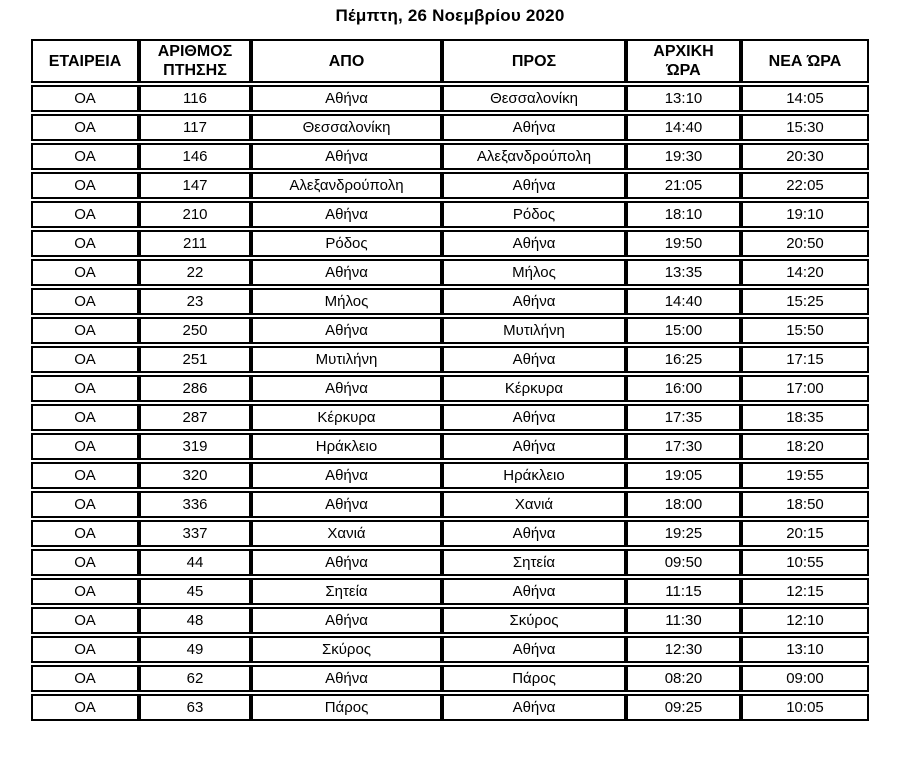 Image resolution: width=900 pixels, height=758 pixels. I want to click on table-row: ΟΑ 23 Μήλος Αθήνα 14:40 15:25, so click(450, 301).